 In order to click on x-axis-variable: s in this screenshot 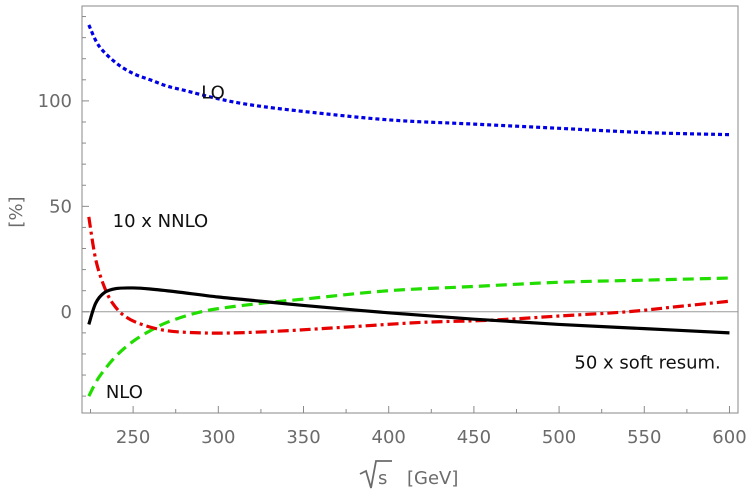, I will do `click(382, 478)`.